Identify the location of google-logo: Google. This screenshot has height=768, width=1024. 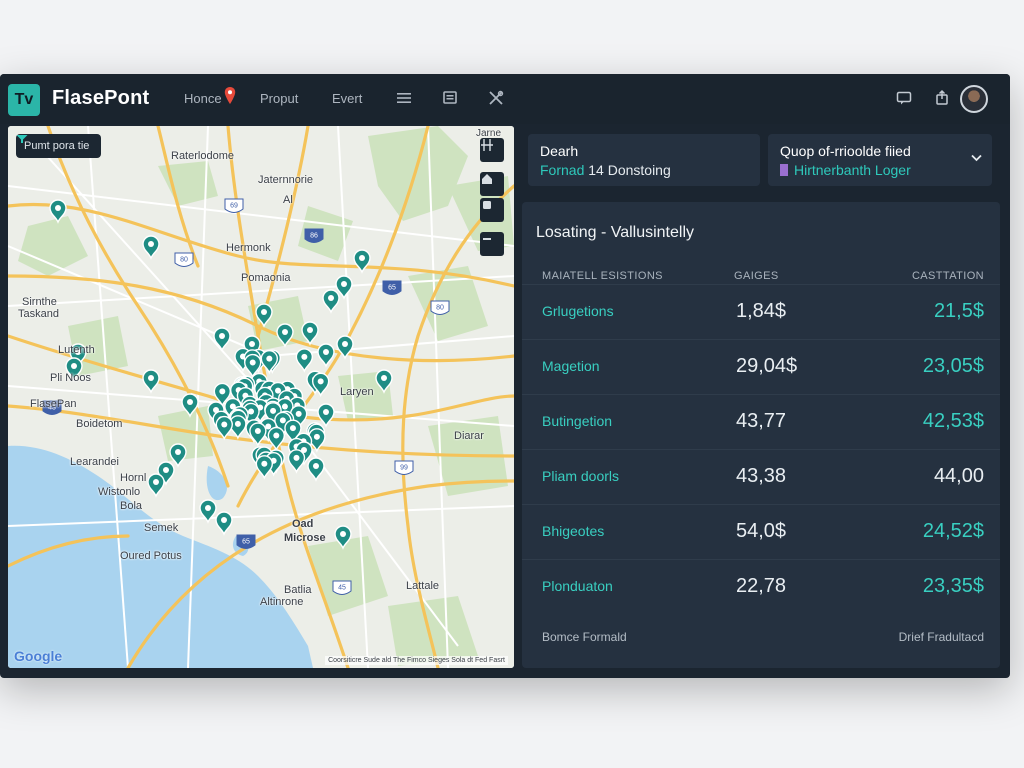
(38, 656).